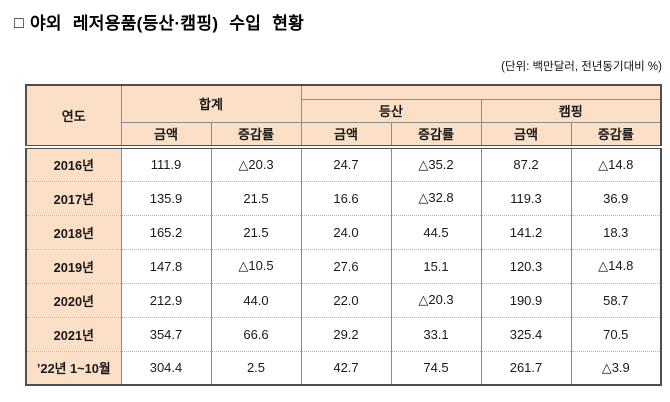  What do you see at coordinates (526, 334) in the screenshot?
I see `value-cell: 325.4` at bounding box center [526, 334].